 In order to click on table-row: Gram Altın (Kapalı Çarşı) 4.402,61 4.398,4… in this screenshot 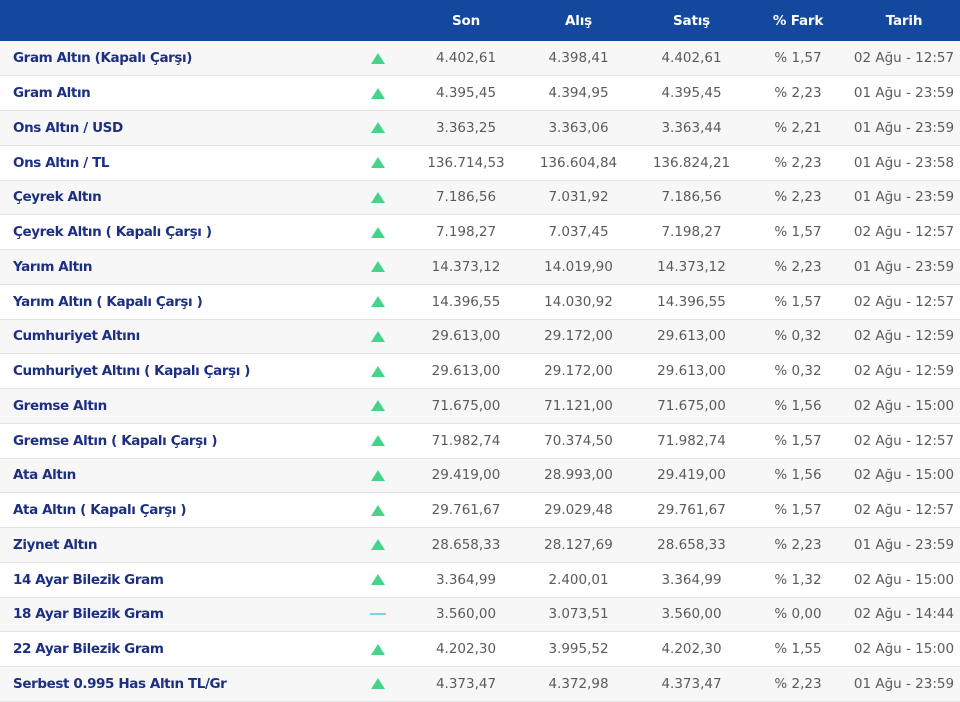, I will do `click(480, 58)`.